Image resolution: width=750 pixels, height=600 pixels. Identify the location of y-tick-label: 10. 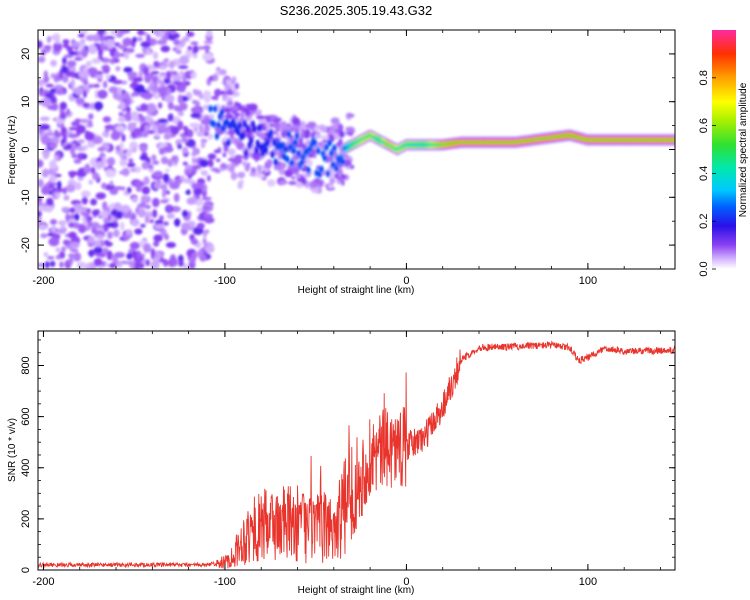
(26, 102).